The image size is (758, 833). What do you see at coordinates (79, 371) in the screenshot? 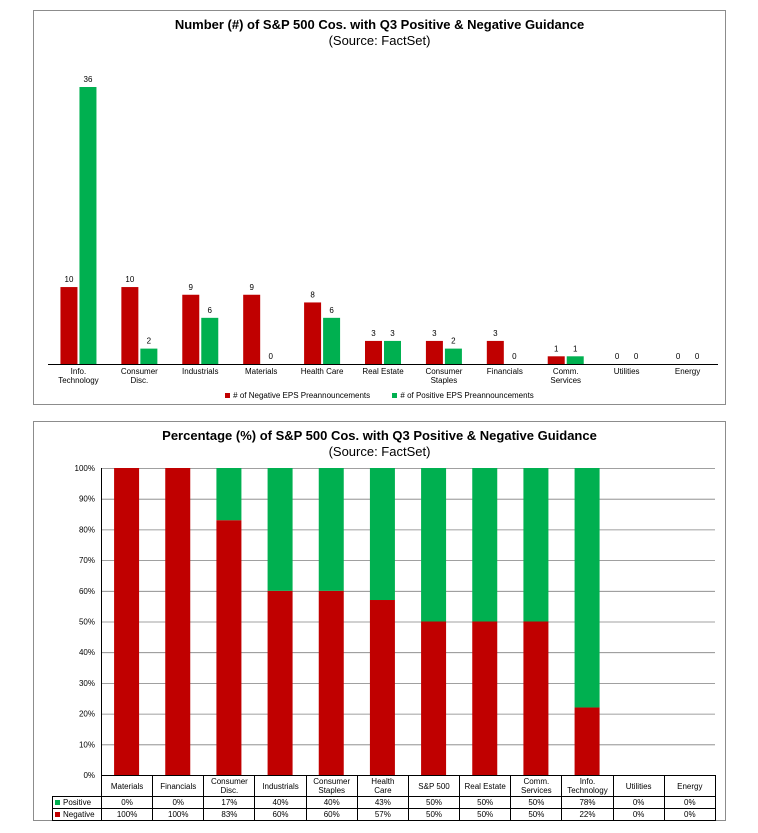
I see `chart1-category-label: Info.` at bounding box center [79, 371].